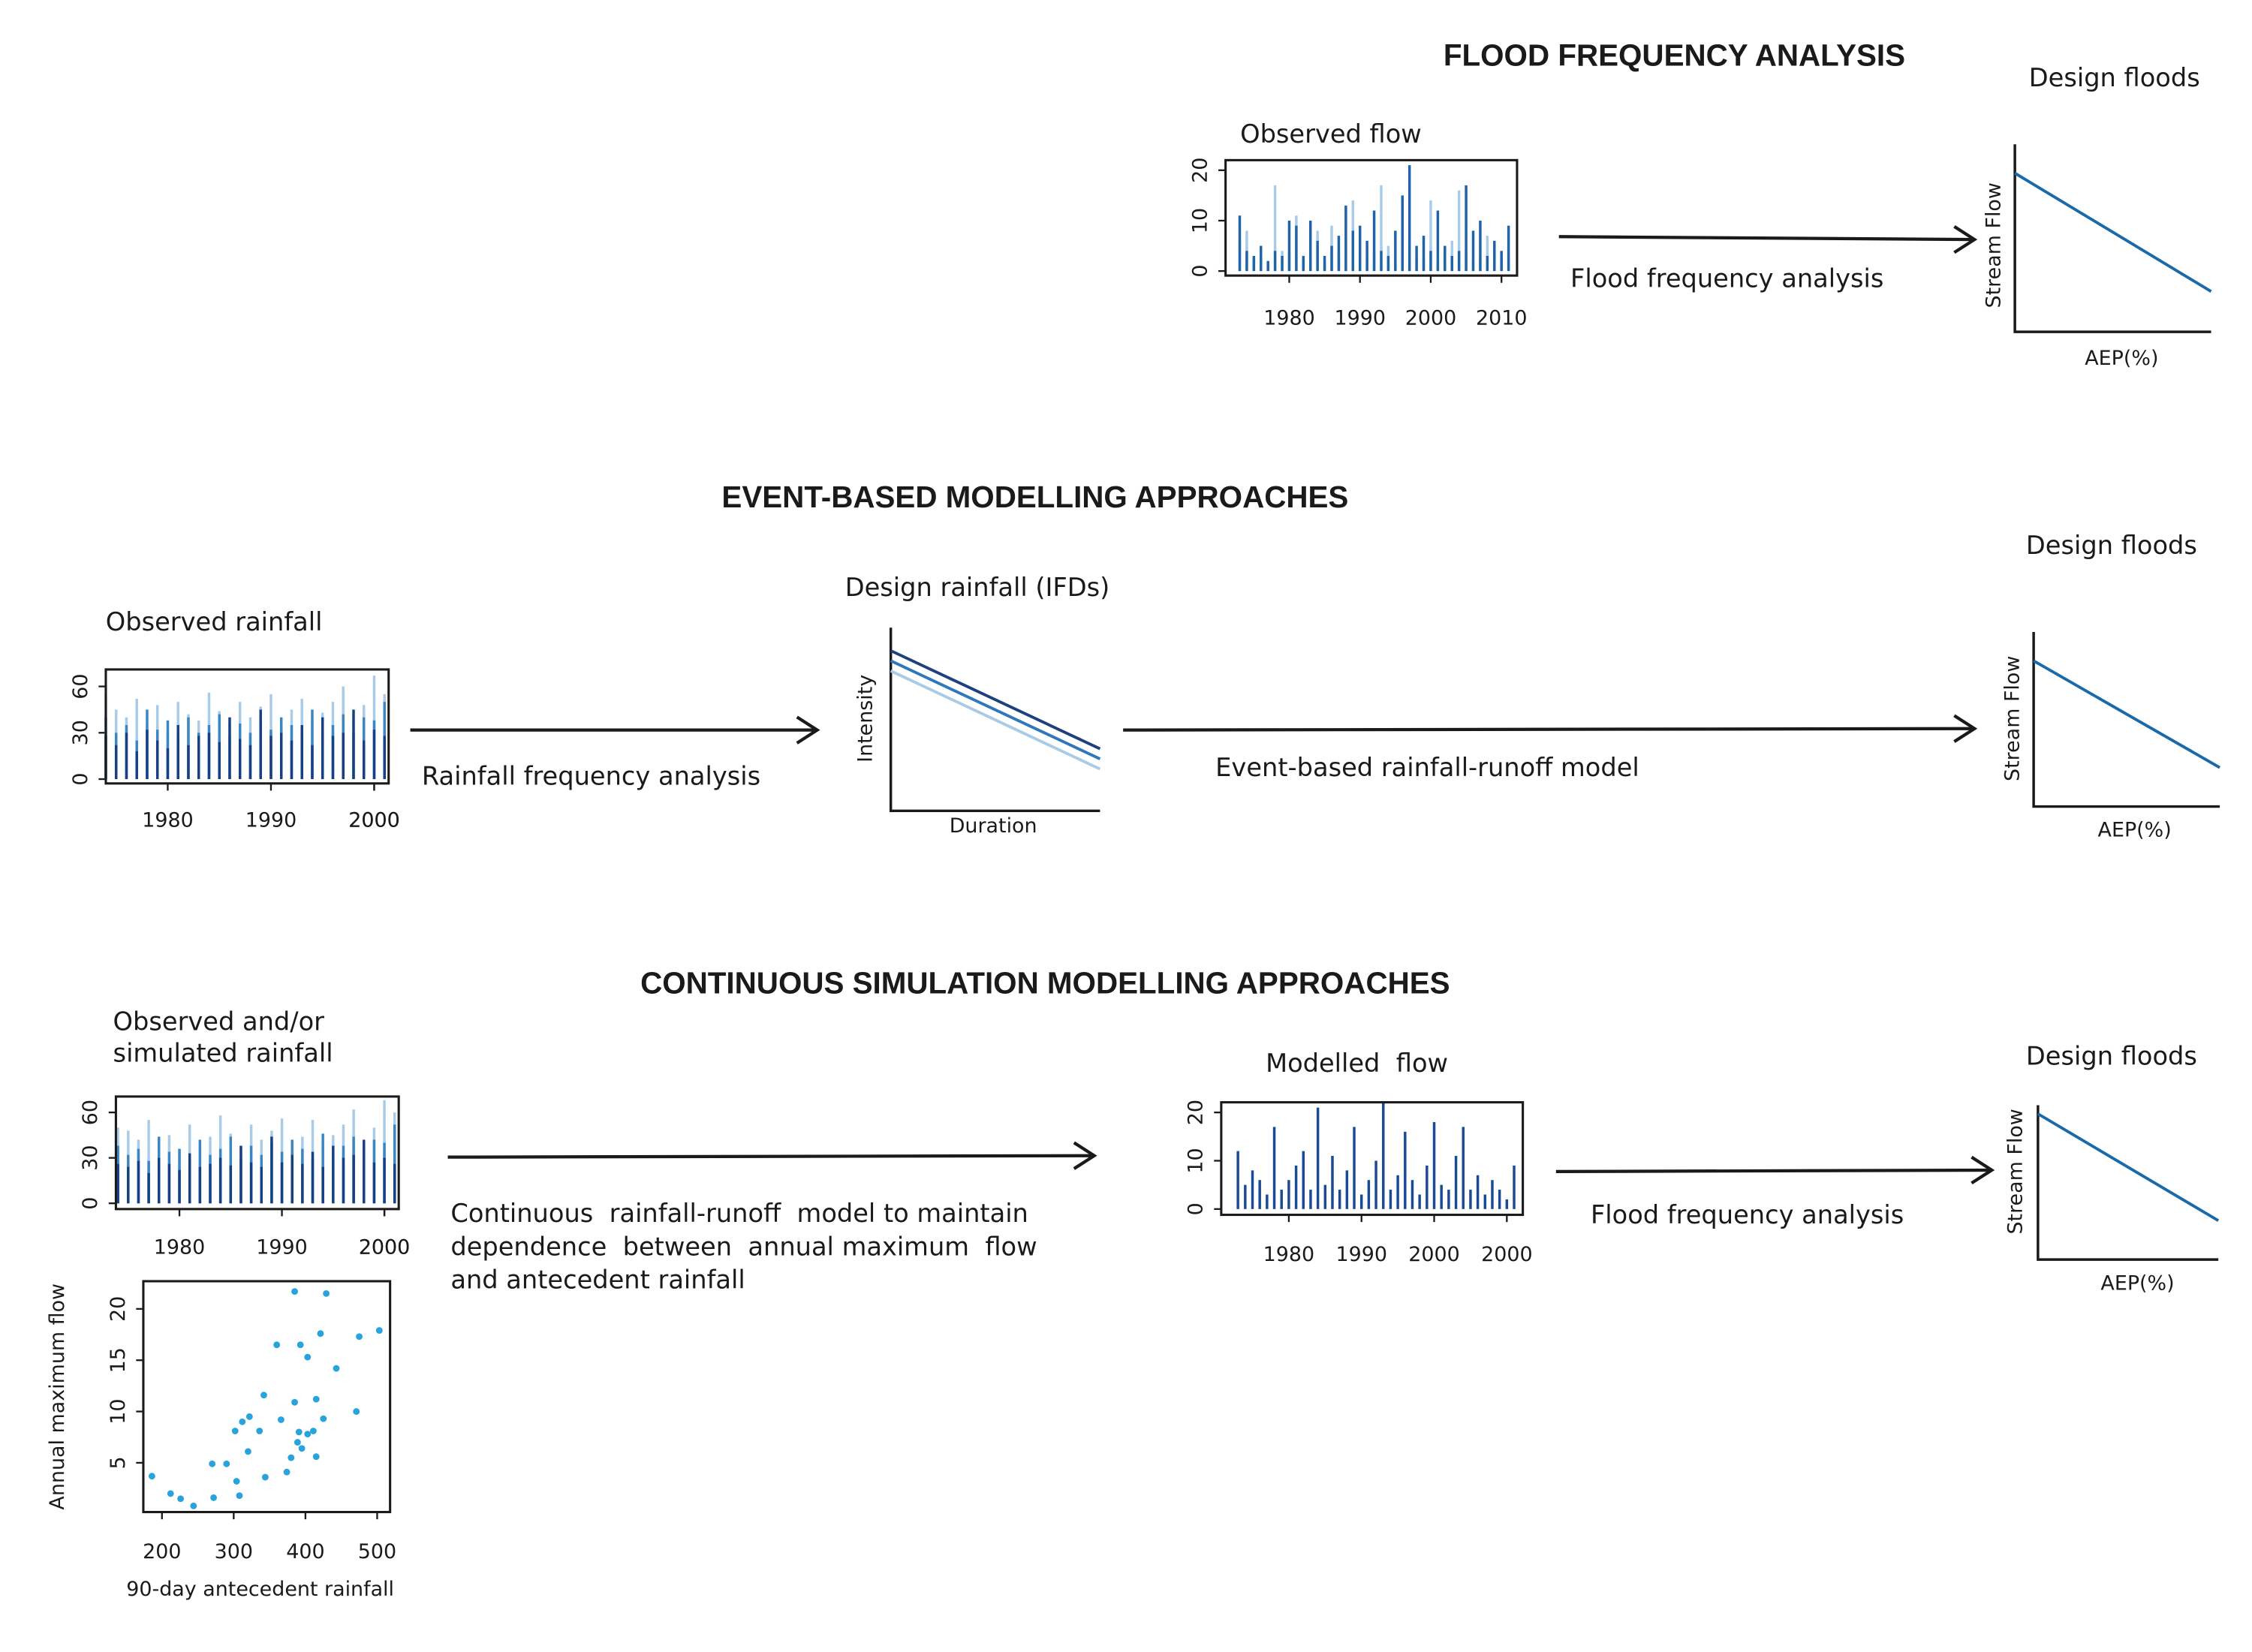 Image resolution: width=2252 pixels, height=1652 pixels. Describe the element at coordinates (977, 587) in the screenshot. I see `chart-title: Design rainfall (IFDs)` at that location.